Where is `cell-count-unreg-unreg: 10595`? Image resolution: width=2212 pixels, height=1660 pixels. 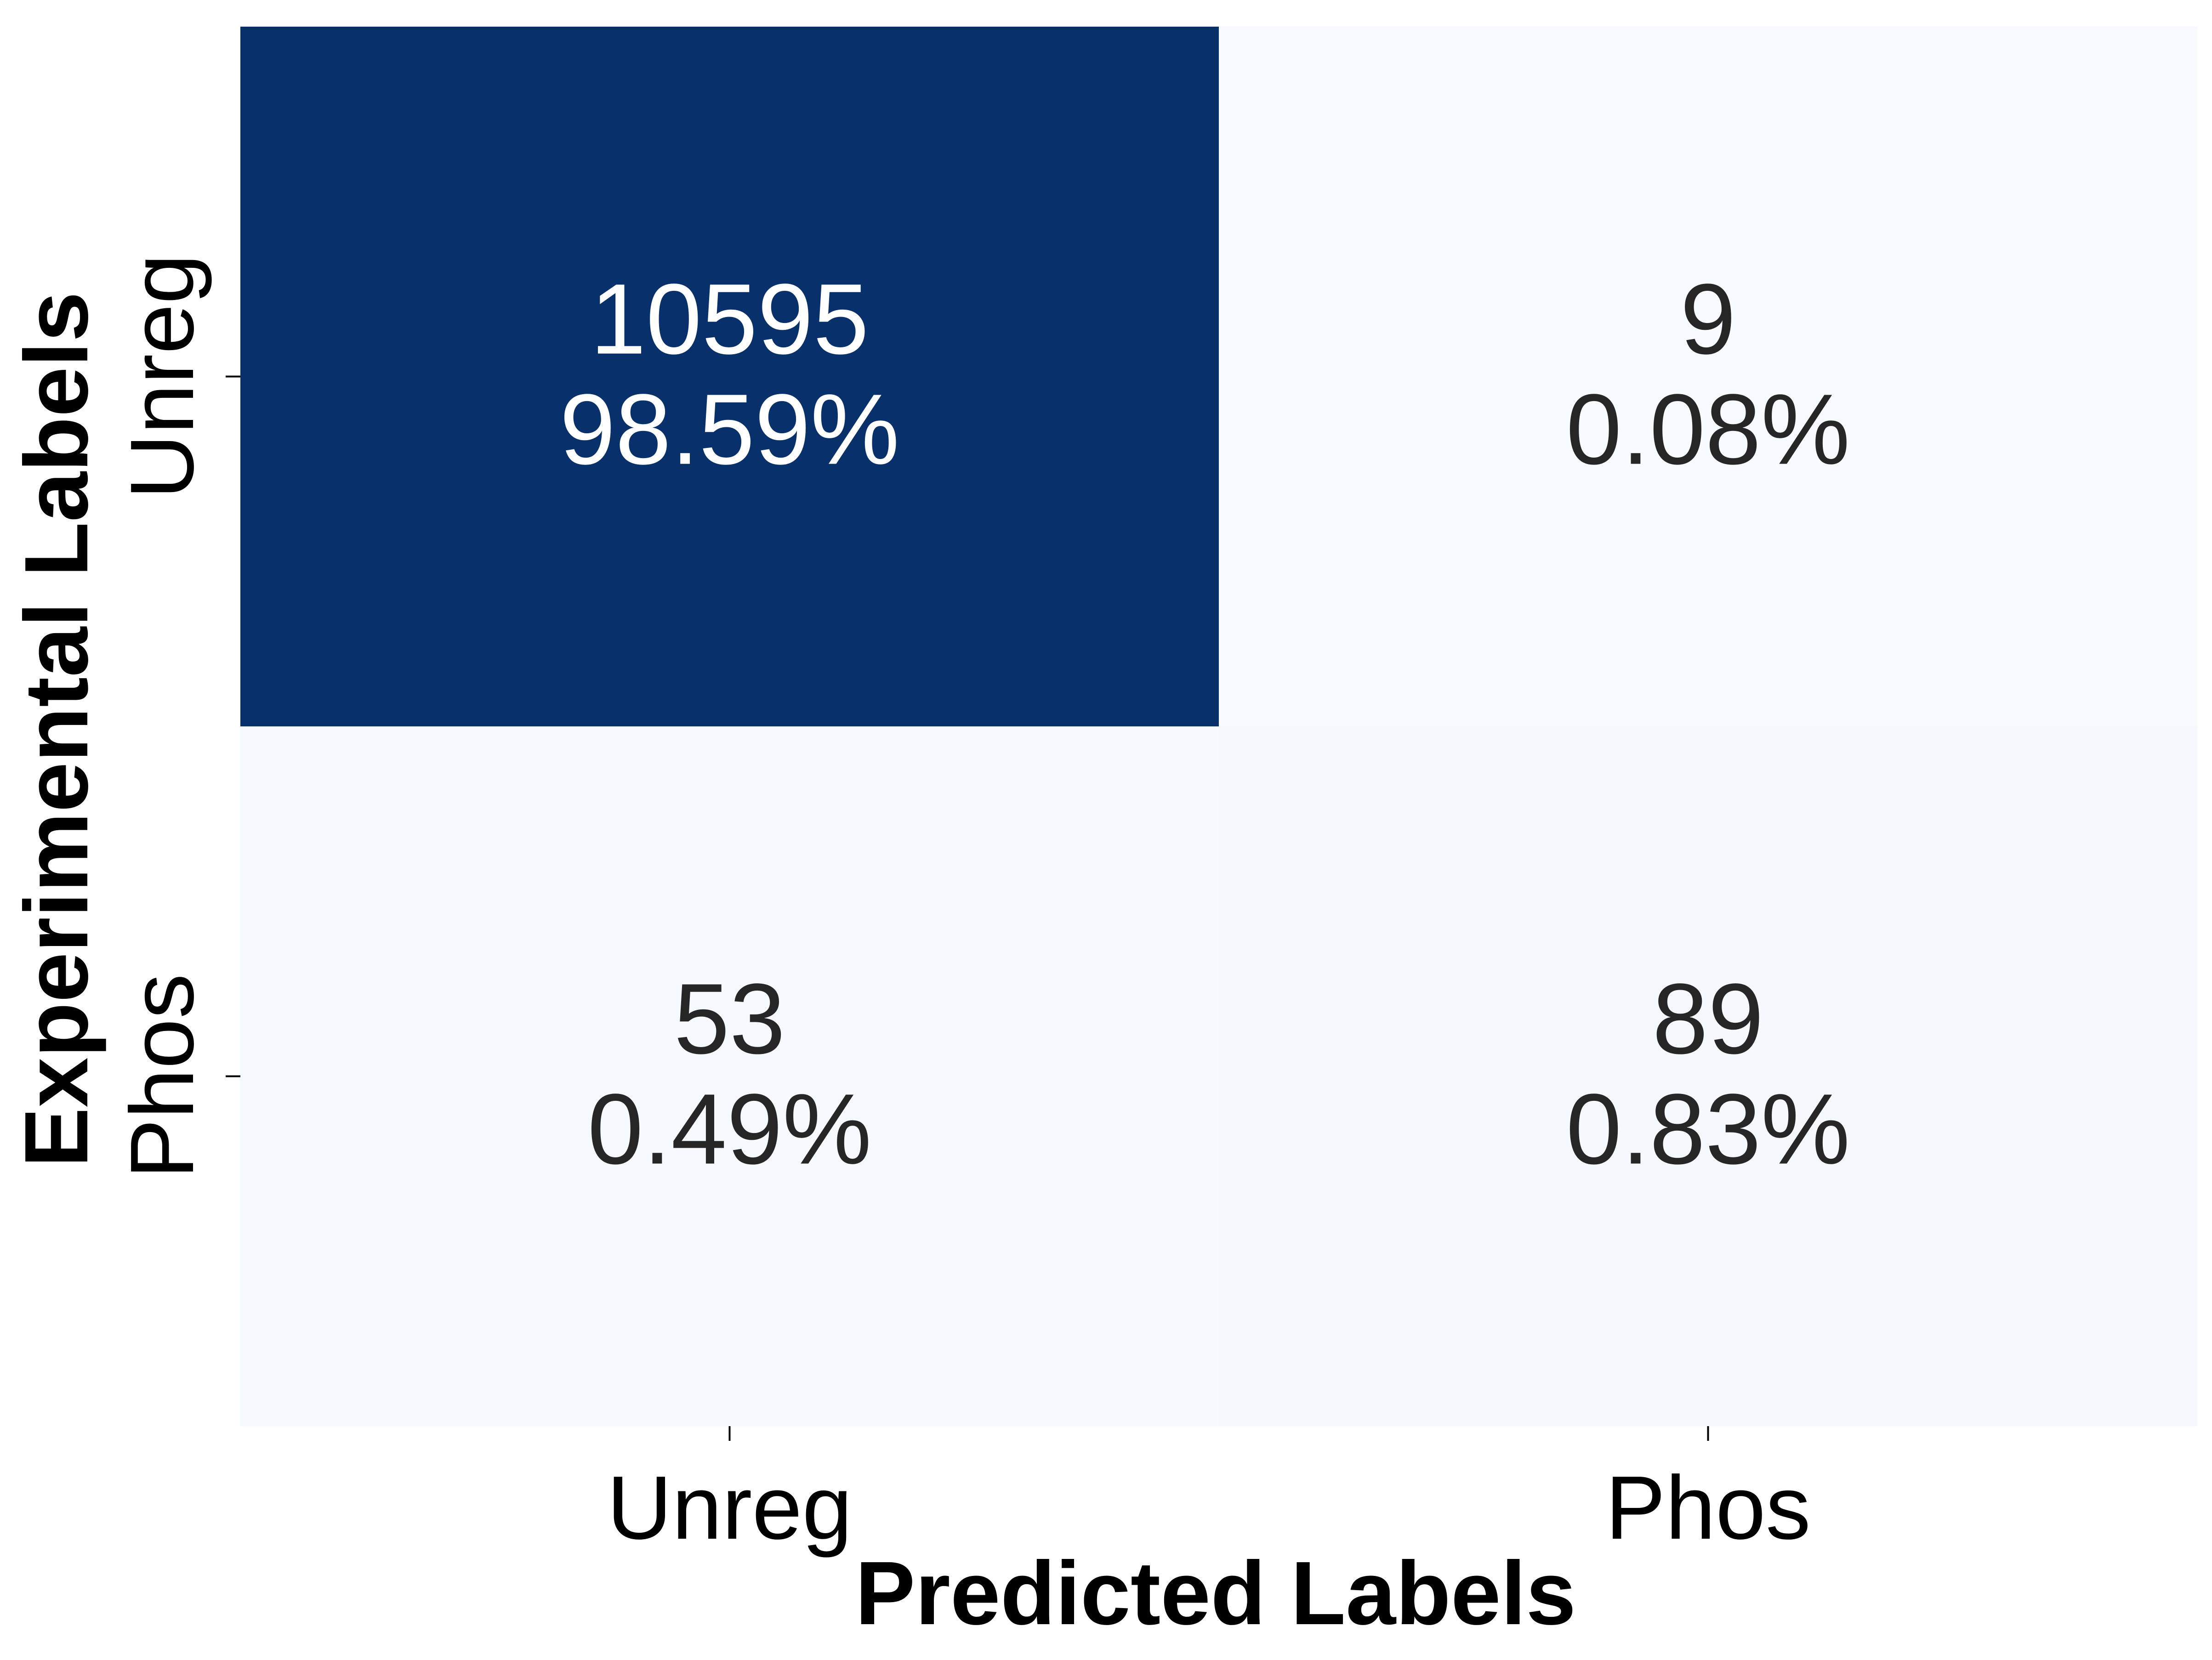 cell-count-unreg-unreg: 10595 is located at coordinates (729, 319).